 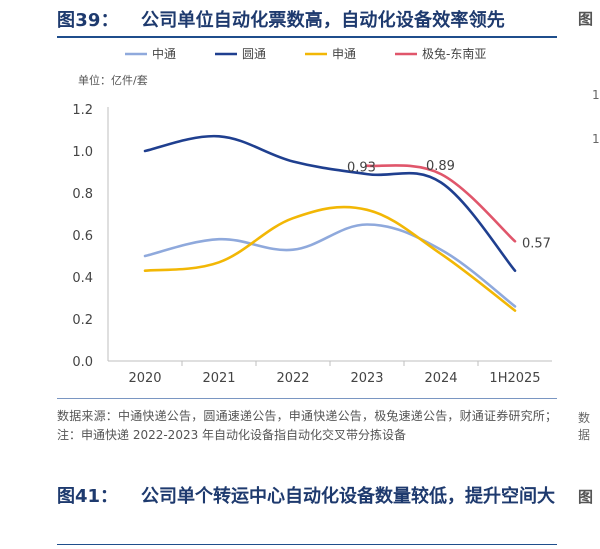 I want to click on figure-number: 图39：, so click(x=88, y=20).